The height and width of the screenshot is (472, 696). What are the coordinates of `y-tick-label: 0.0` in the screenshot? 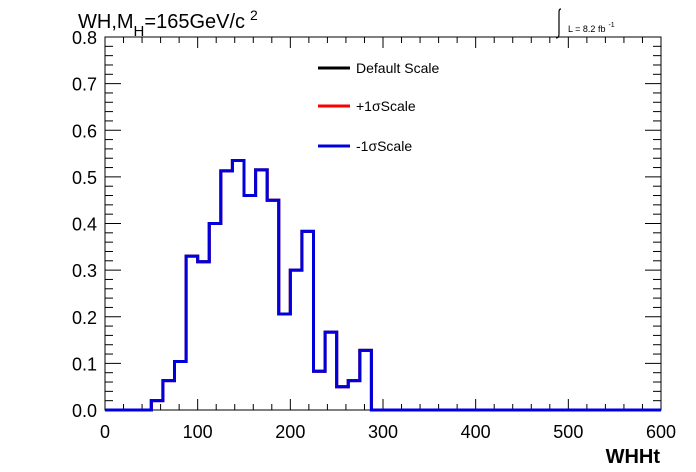 It's located at (84, 411).